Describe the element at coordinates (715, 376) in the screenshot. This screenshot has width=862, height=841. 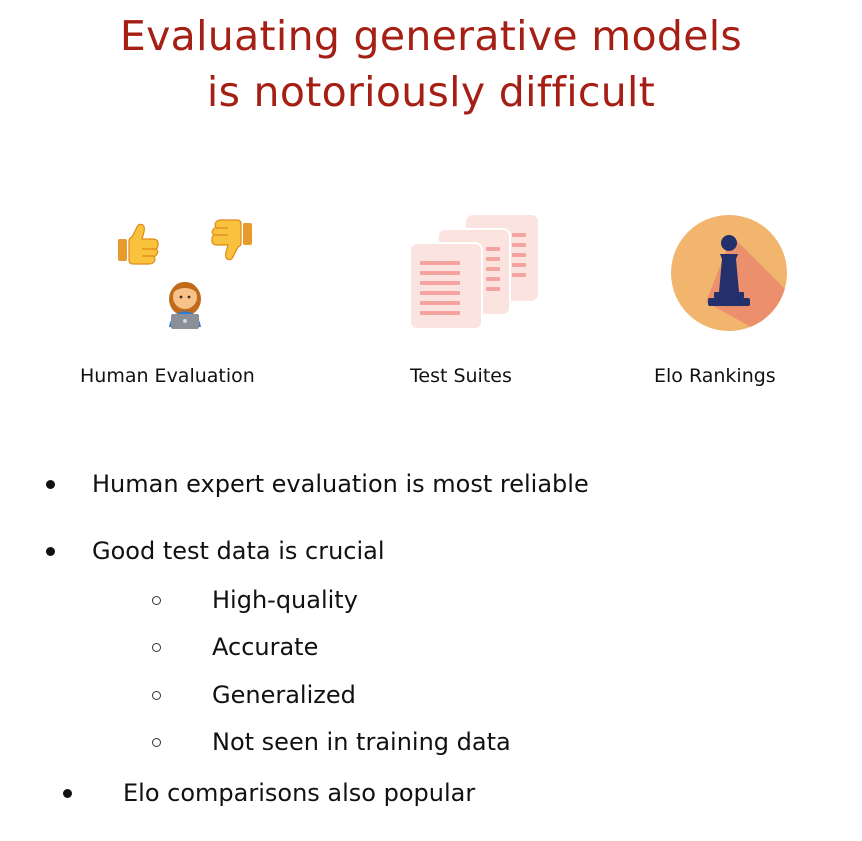
I see `elo-rankings-label: Elo Rankings` at that location.